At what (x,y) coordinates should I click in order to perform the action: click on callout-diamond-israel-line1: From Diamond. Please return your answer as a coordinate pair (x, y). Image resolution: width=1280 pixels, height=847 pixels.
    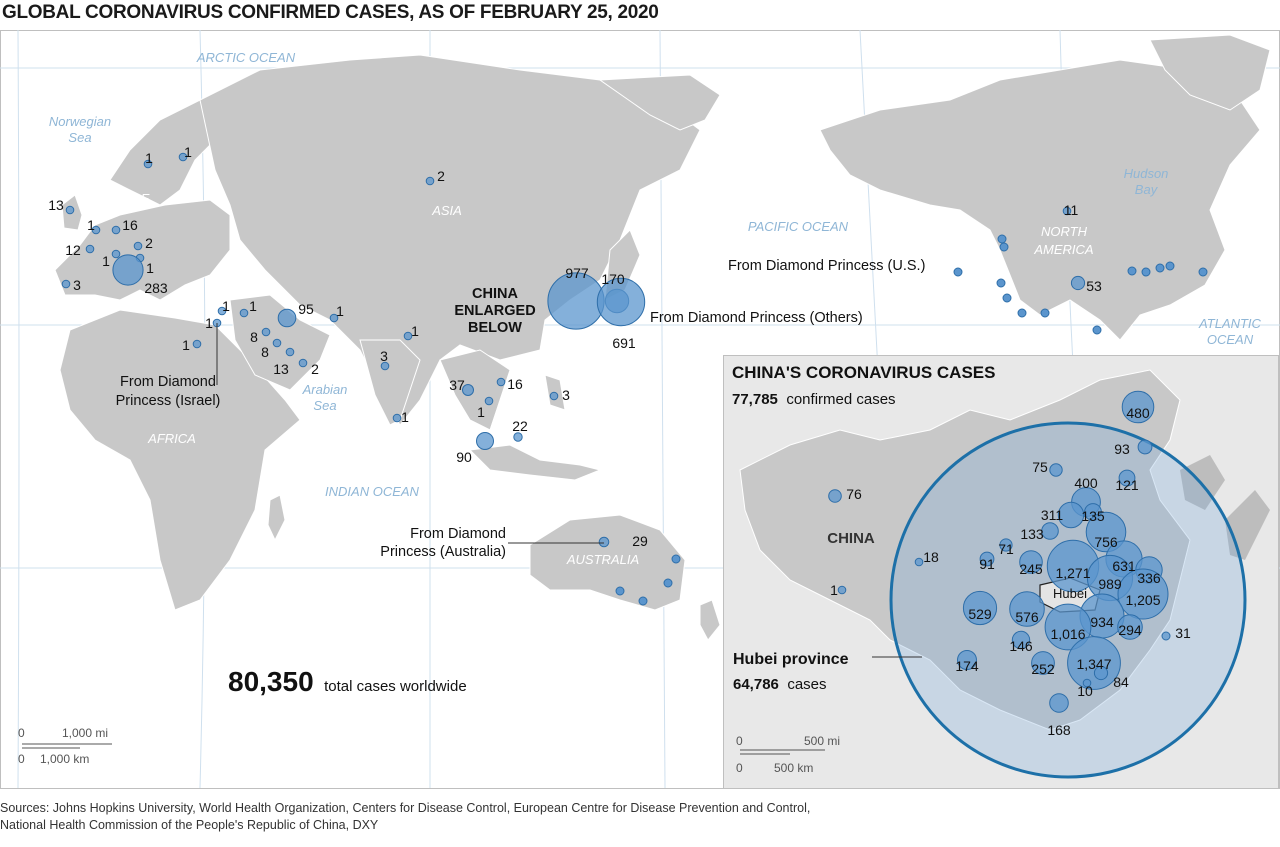
    Looking at the image, I should click on (168, 382).